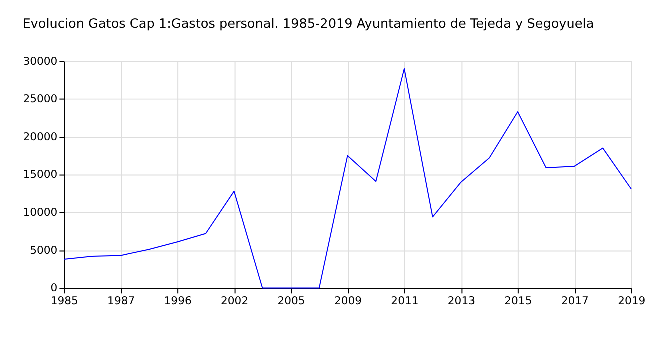 This screenshot has height=350, width=660. What do you see at coordinates (40, 213) in the screenshot?
I see `y-tick-label: 10000` at bounding box center [40, 213].